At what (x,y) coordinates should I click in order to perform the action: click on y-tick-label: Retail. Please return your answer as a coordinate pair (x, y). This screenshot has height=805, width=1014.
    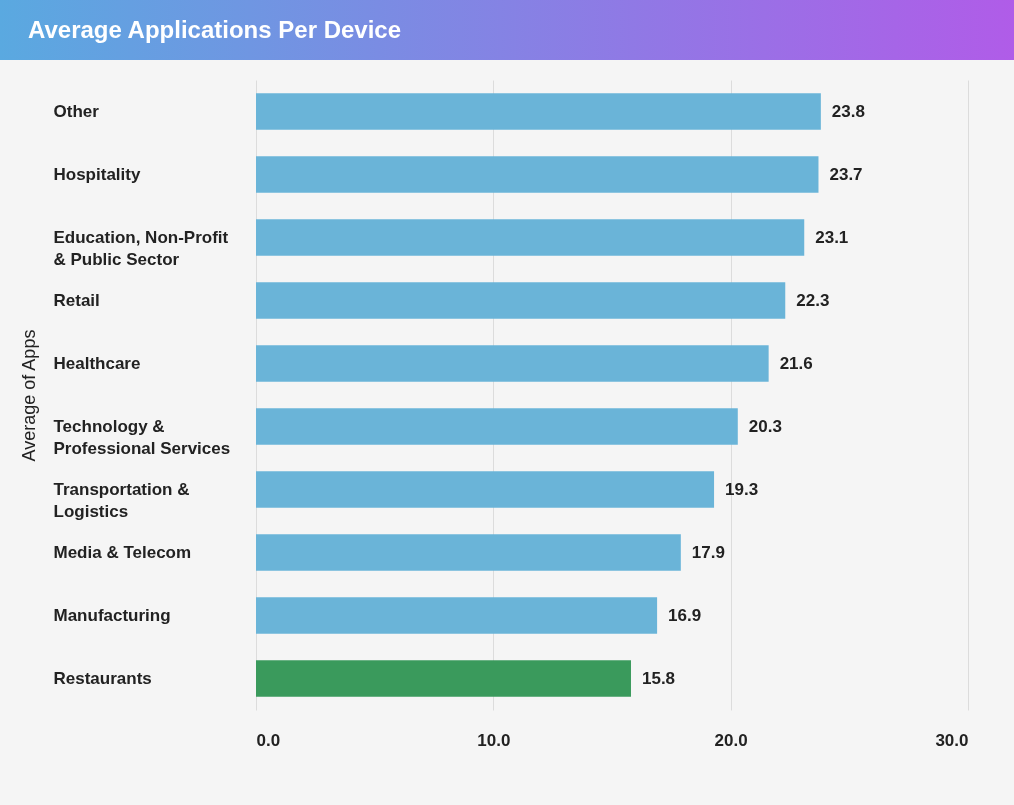
    Looking at the image, I should click on (76, 300).